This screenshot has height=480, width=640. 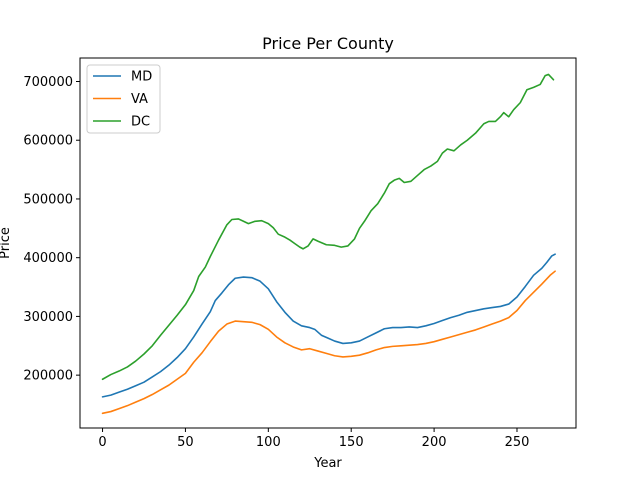 I want to click on x-tick-label: 150, so click(x=351, y=442).